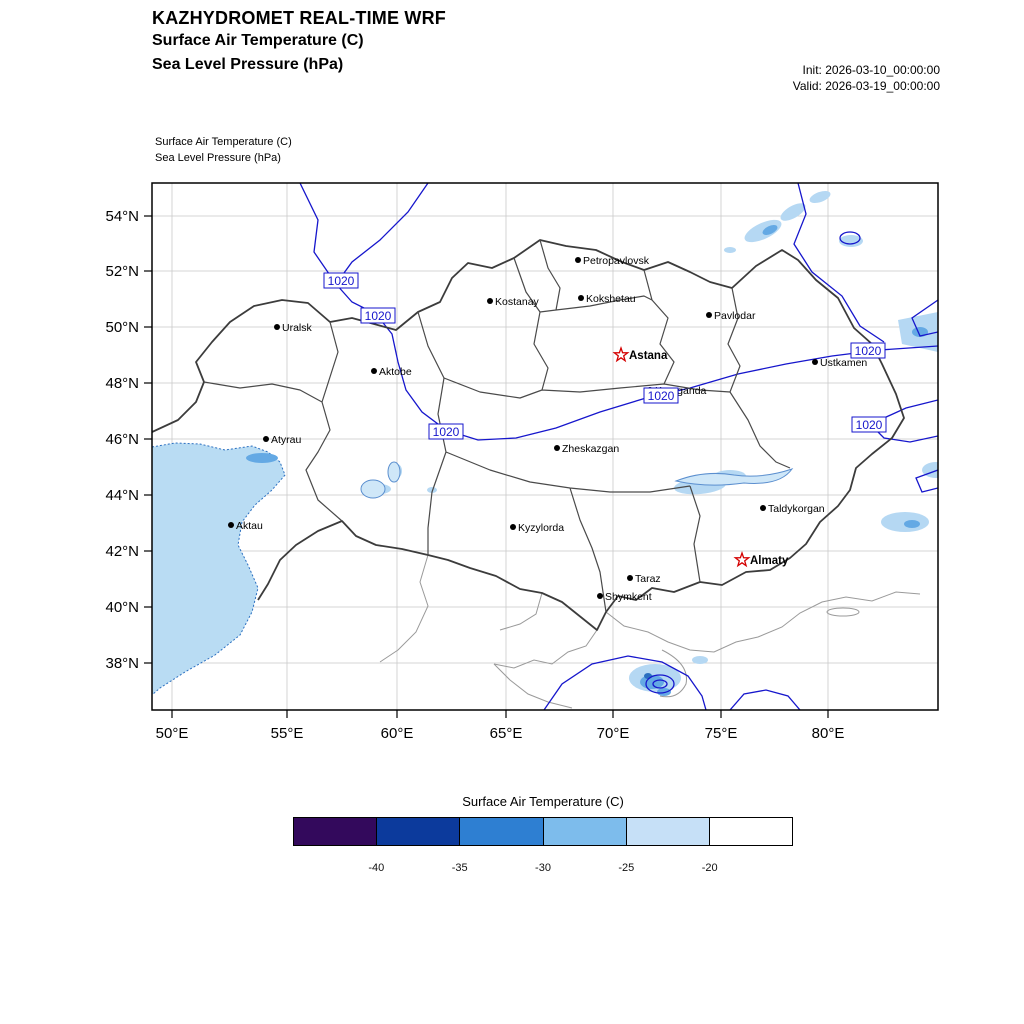 The width and height of the screenshot is (1024, 1024). Describe the element at coordinates (122, 327) in the screenshot. I see `lat-tick-label: 50°N` at that location.